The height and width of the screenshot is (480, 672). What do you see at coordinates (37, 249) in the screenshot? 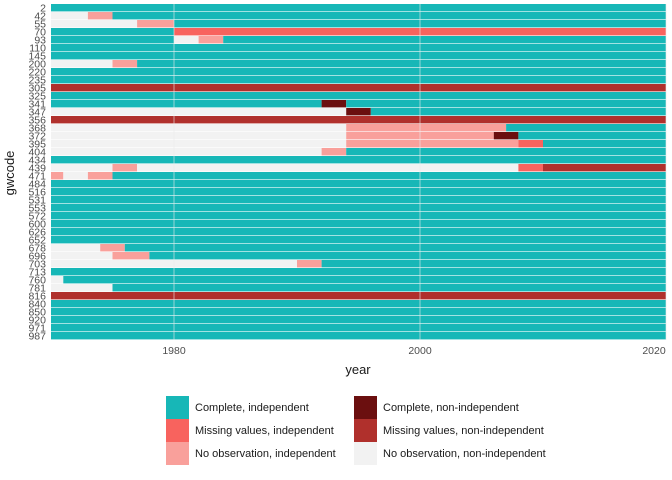
I see `y-tick-label: 678` at bounding box center [37, 249].